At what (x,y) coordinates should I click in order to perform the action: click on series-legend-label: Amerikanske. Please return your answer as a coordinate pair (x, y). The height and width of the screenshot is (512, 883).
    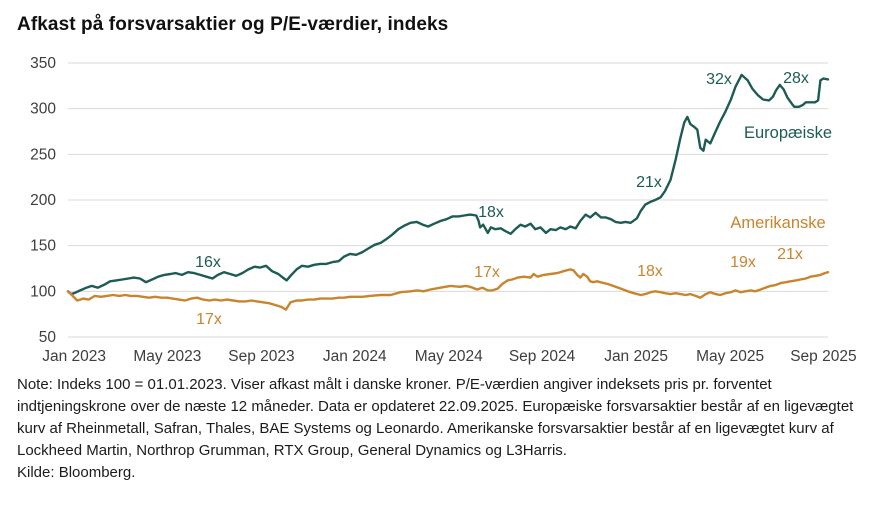
    Looking at the image, I should click on (777, 223).